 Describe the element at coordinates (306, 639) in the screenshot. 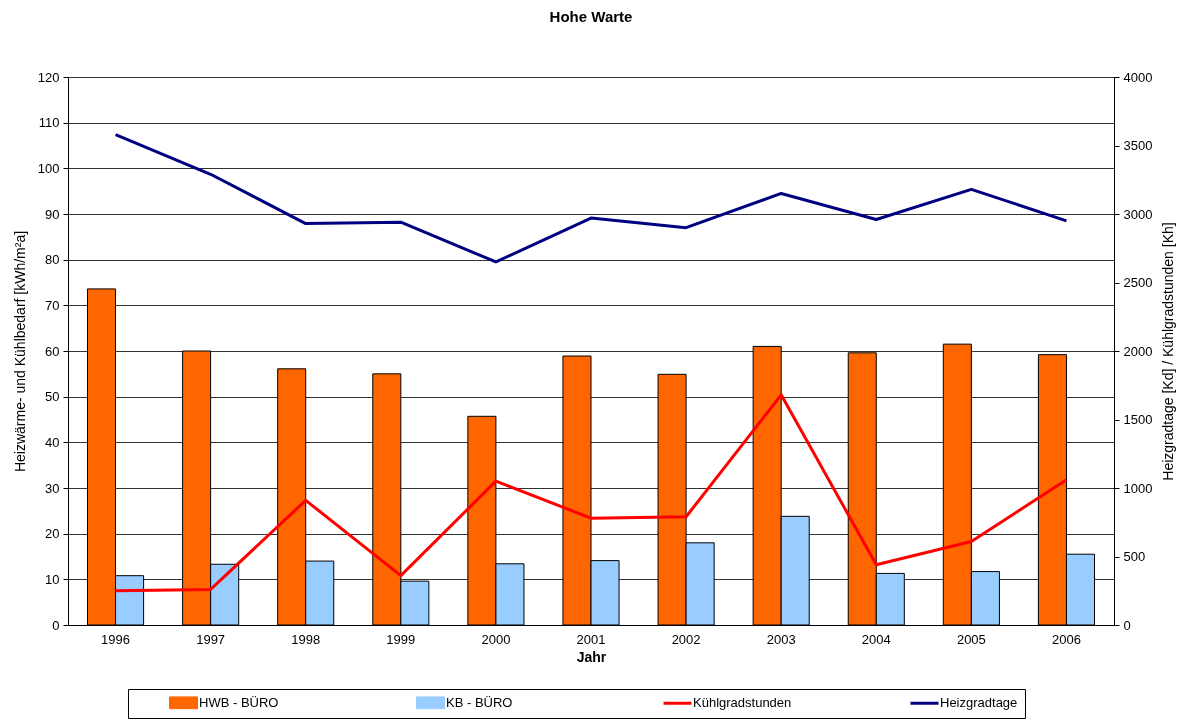

I see `x-tick-label: 1998` at that location.